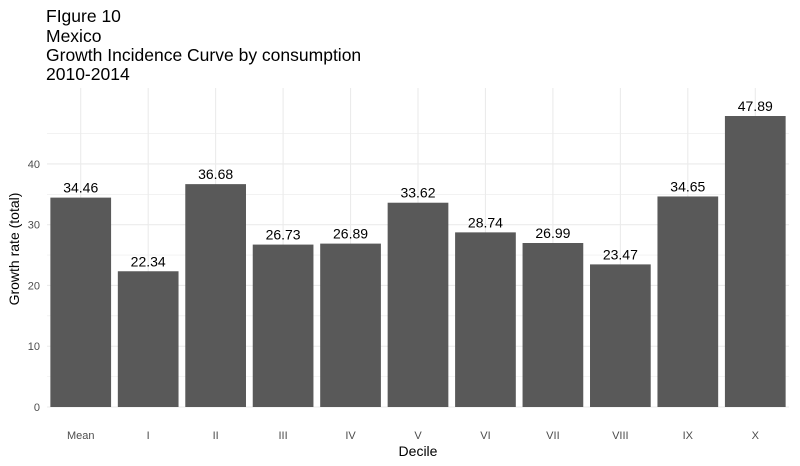 The image size is (800, 466). I want to click on title-line-4: 2010-2014, so click(88, 74).